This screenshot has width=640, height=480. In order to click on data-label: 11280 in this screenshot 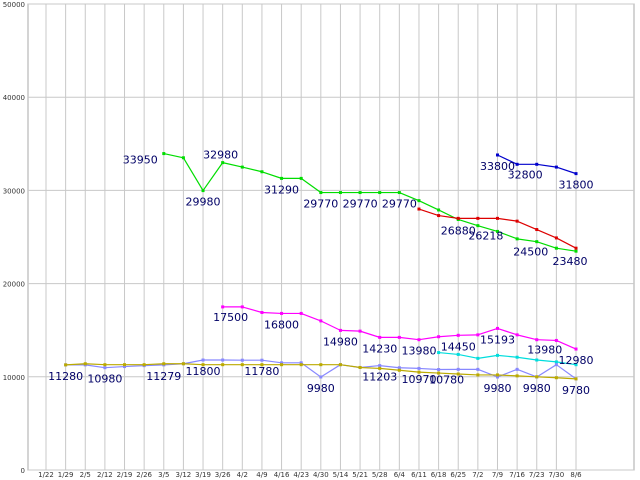, I will do `click(65, 376)`.